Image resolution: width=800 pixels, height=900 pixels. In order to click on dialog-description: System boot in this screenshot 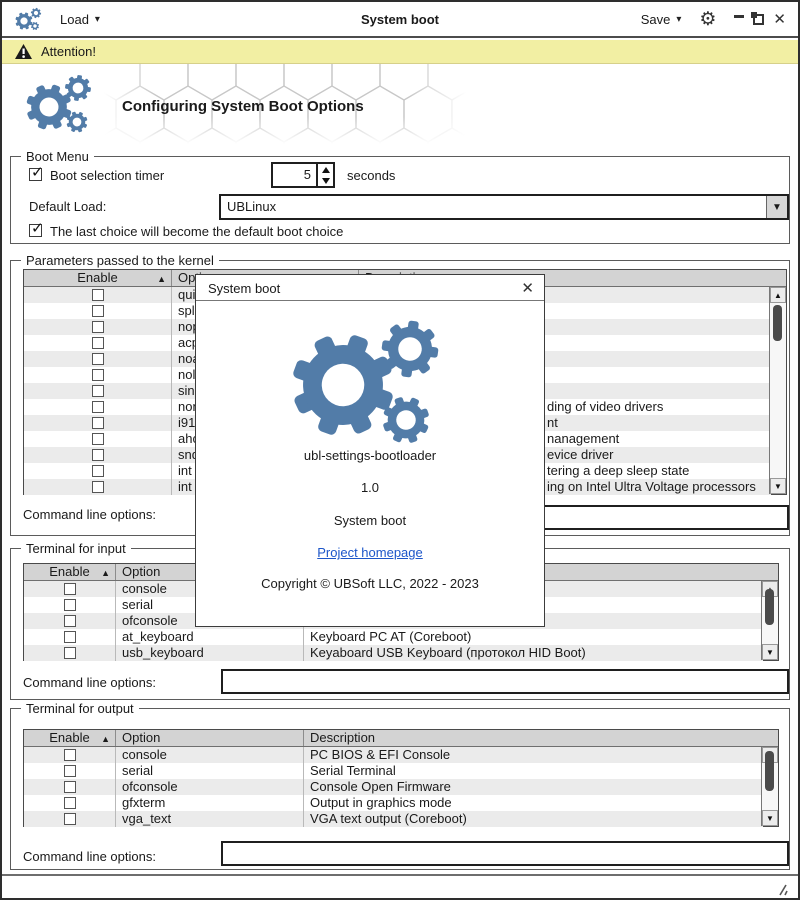, I will do `click(370, 520)`.